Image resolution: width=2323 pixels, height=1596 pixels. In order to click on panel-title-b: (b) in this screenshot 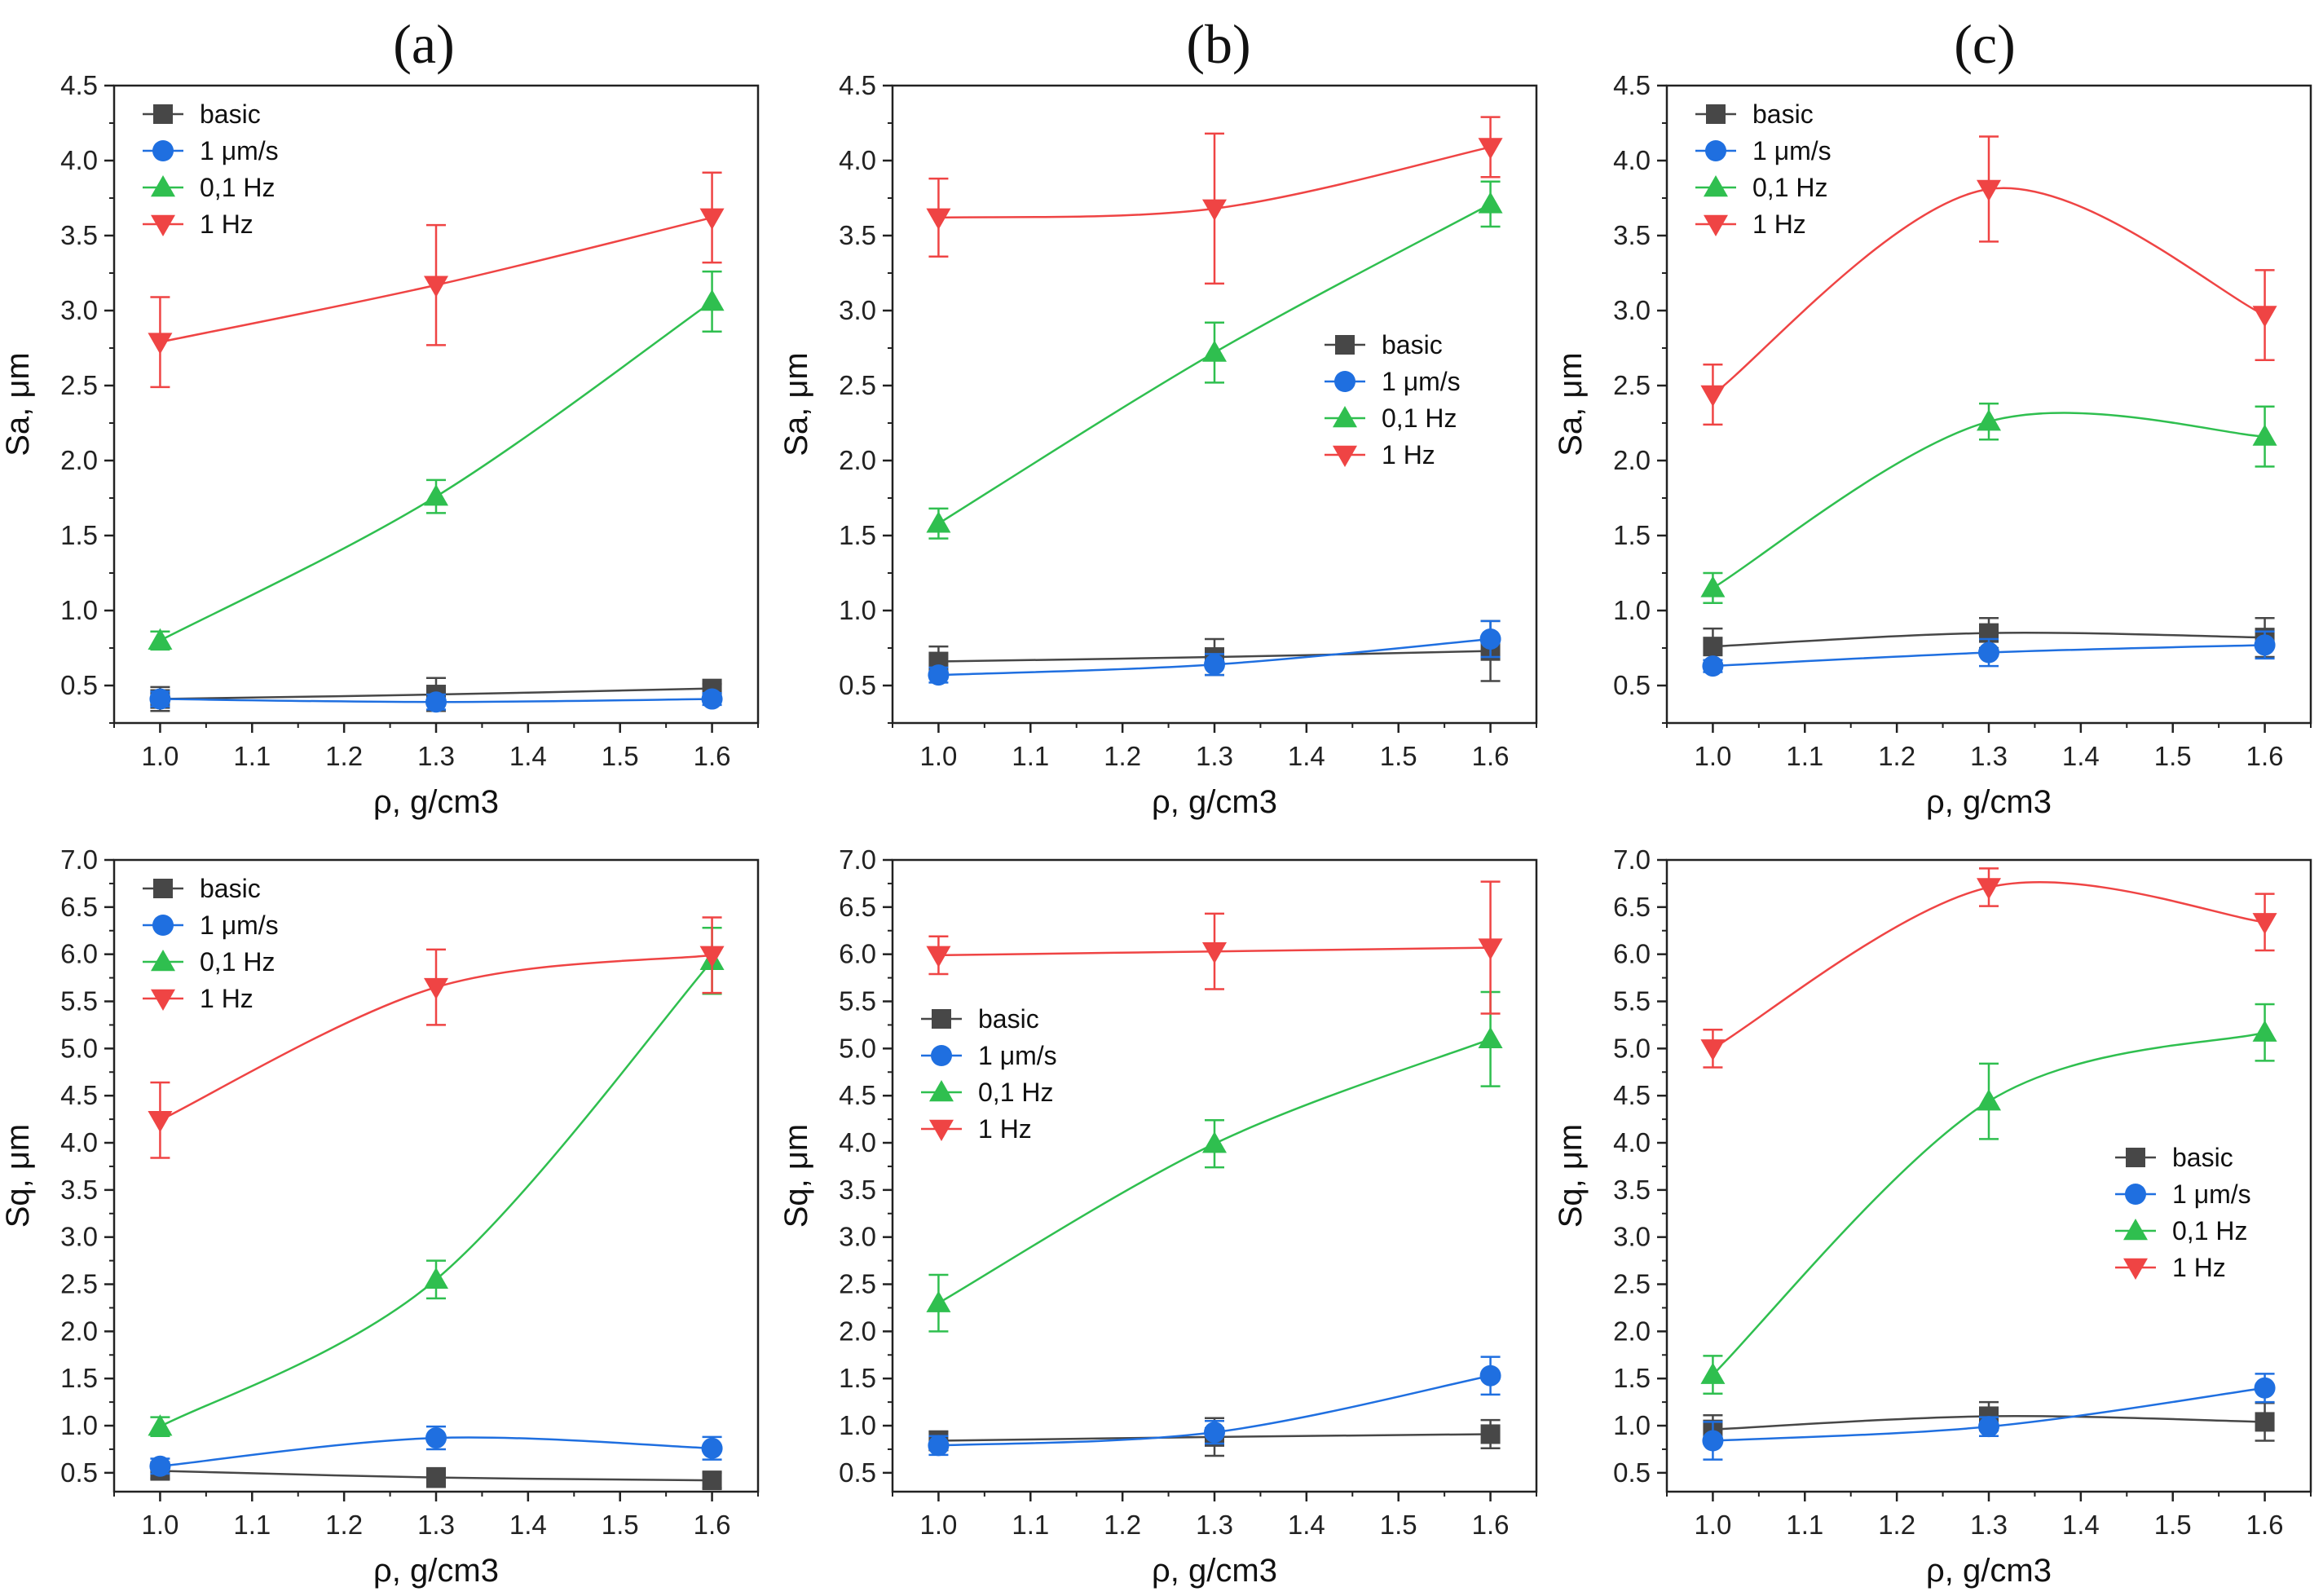, I will do `click(1218, 44)`.